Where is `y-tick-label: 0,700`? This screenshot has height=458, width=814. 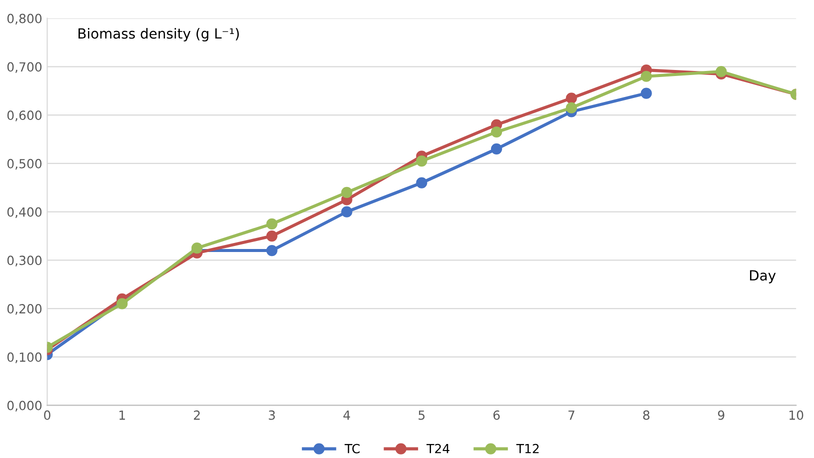 y-tick-label: 0,700 is located at coordinates (24, 67).